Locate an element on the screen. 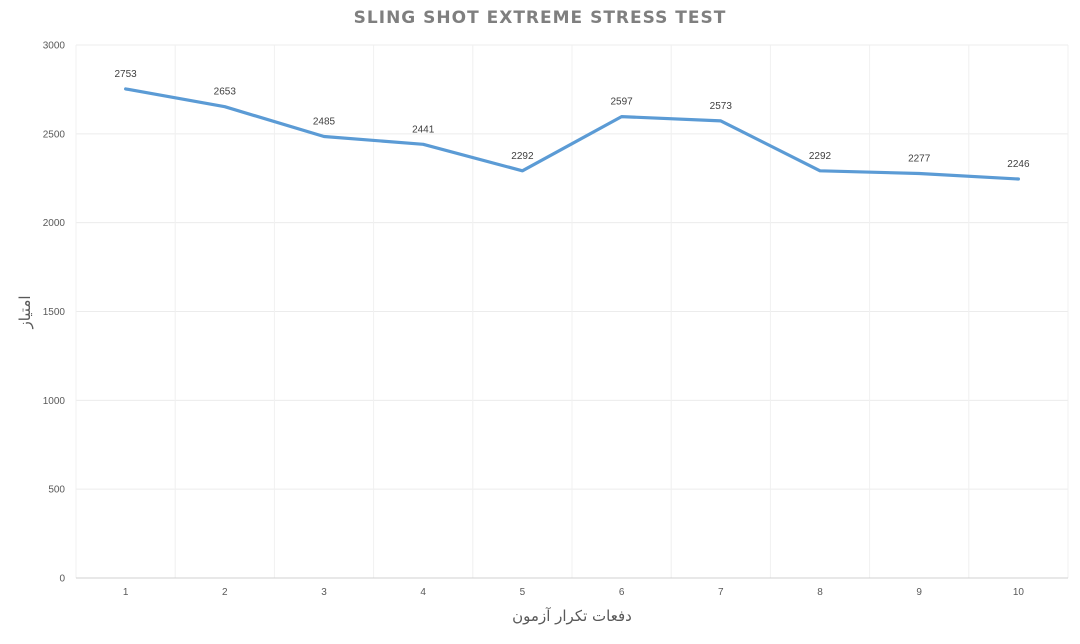  series-line is located at coordinates (572, 134).